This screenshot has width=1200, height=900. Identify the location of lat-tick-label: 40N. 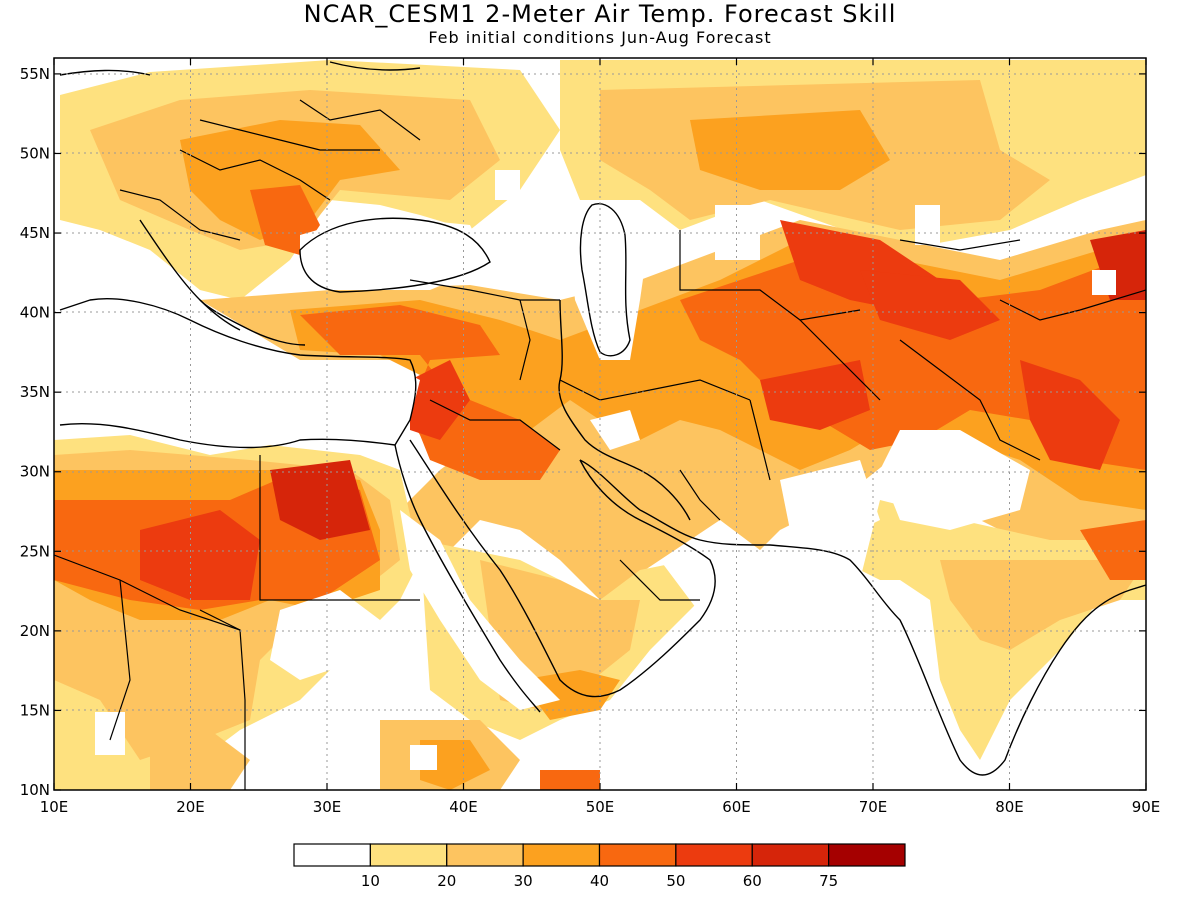
(35, 313).